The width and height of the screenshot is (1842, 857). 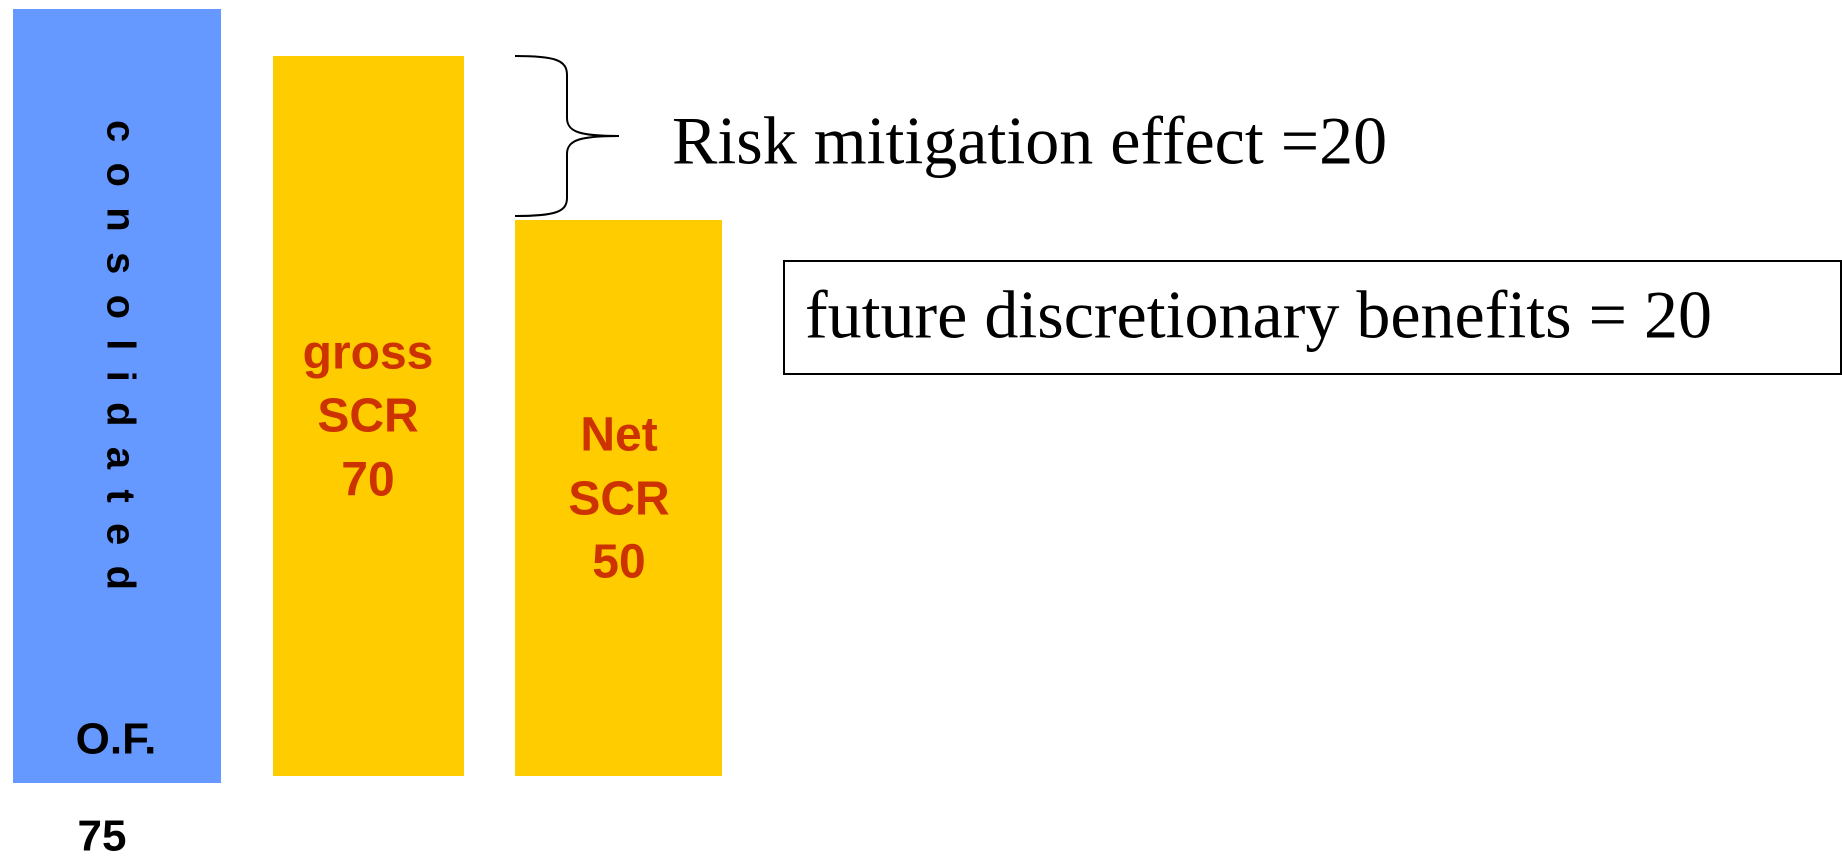 What do you see at coordinates (567, 136) in the screenshot?
I see `brace` at bounding box center [567, 136].